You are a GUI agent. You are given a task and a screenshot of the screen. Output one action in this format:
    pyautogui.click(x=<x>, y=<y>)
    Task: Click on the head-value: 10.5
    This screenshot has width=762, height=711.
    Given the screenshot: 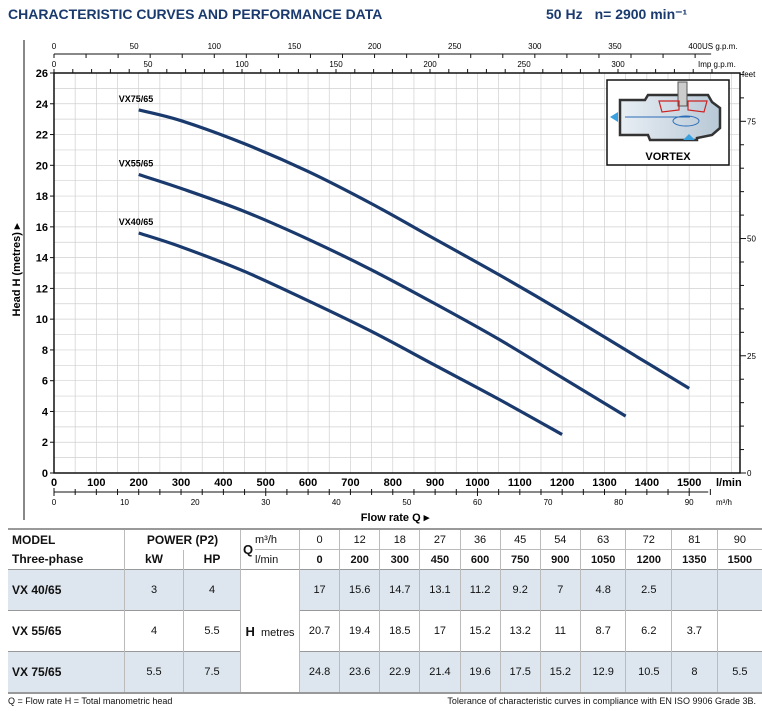 What is the action you would take?
    pyautogui.click(x=648, y=672)
    